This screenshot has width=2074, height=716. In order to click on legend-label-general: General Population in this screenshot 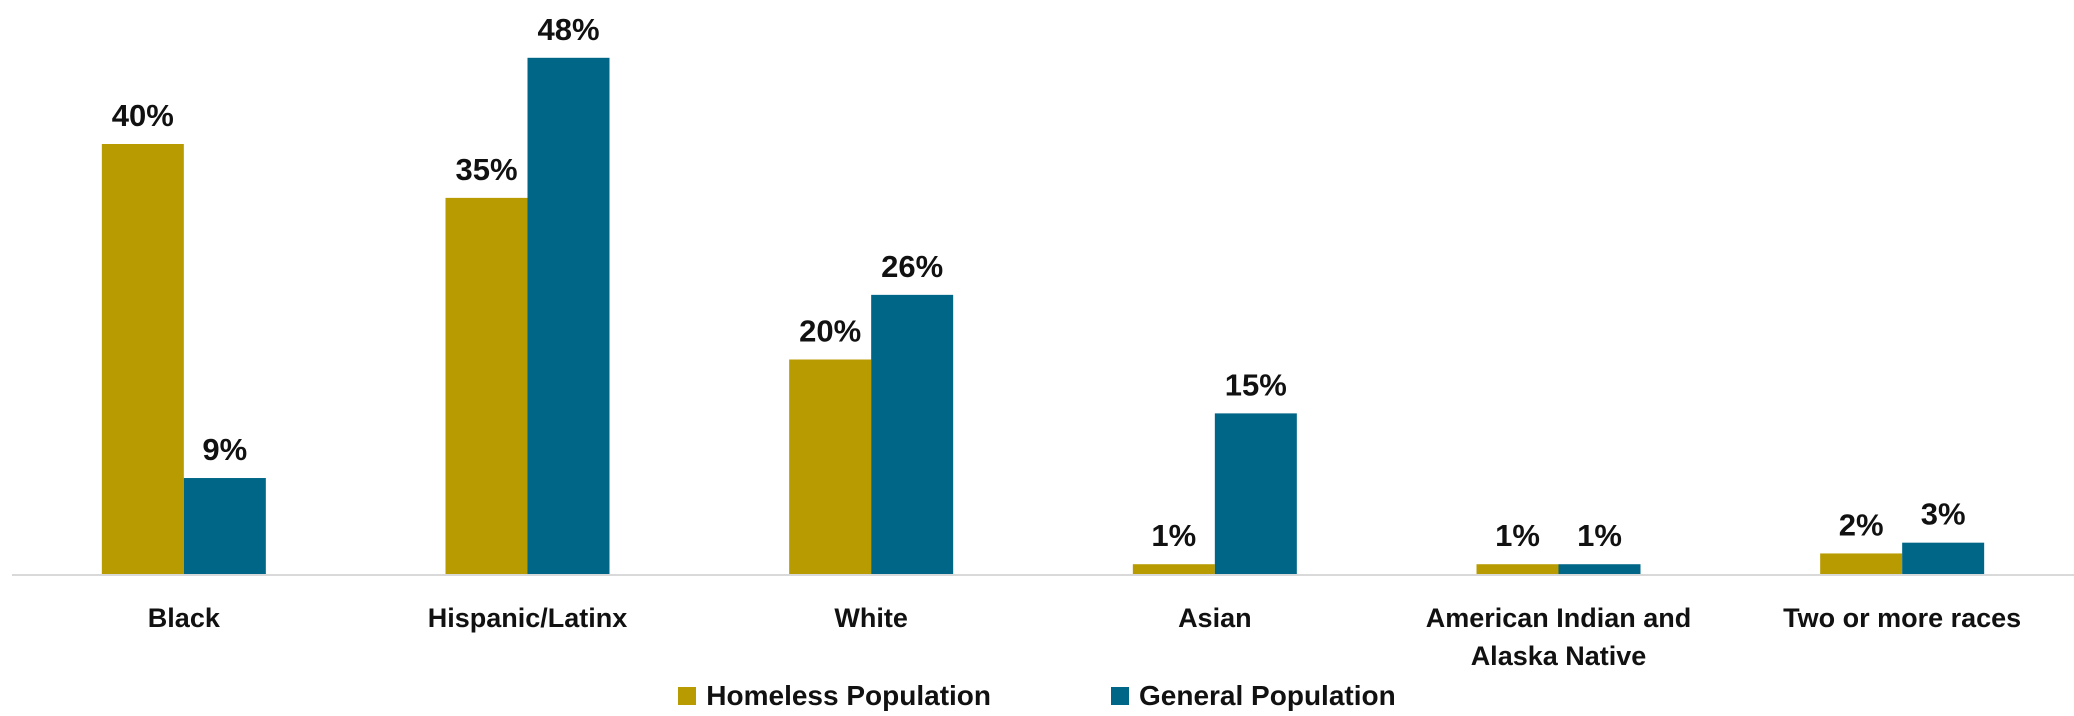, I will do `click(1267, 695)`.